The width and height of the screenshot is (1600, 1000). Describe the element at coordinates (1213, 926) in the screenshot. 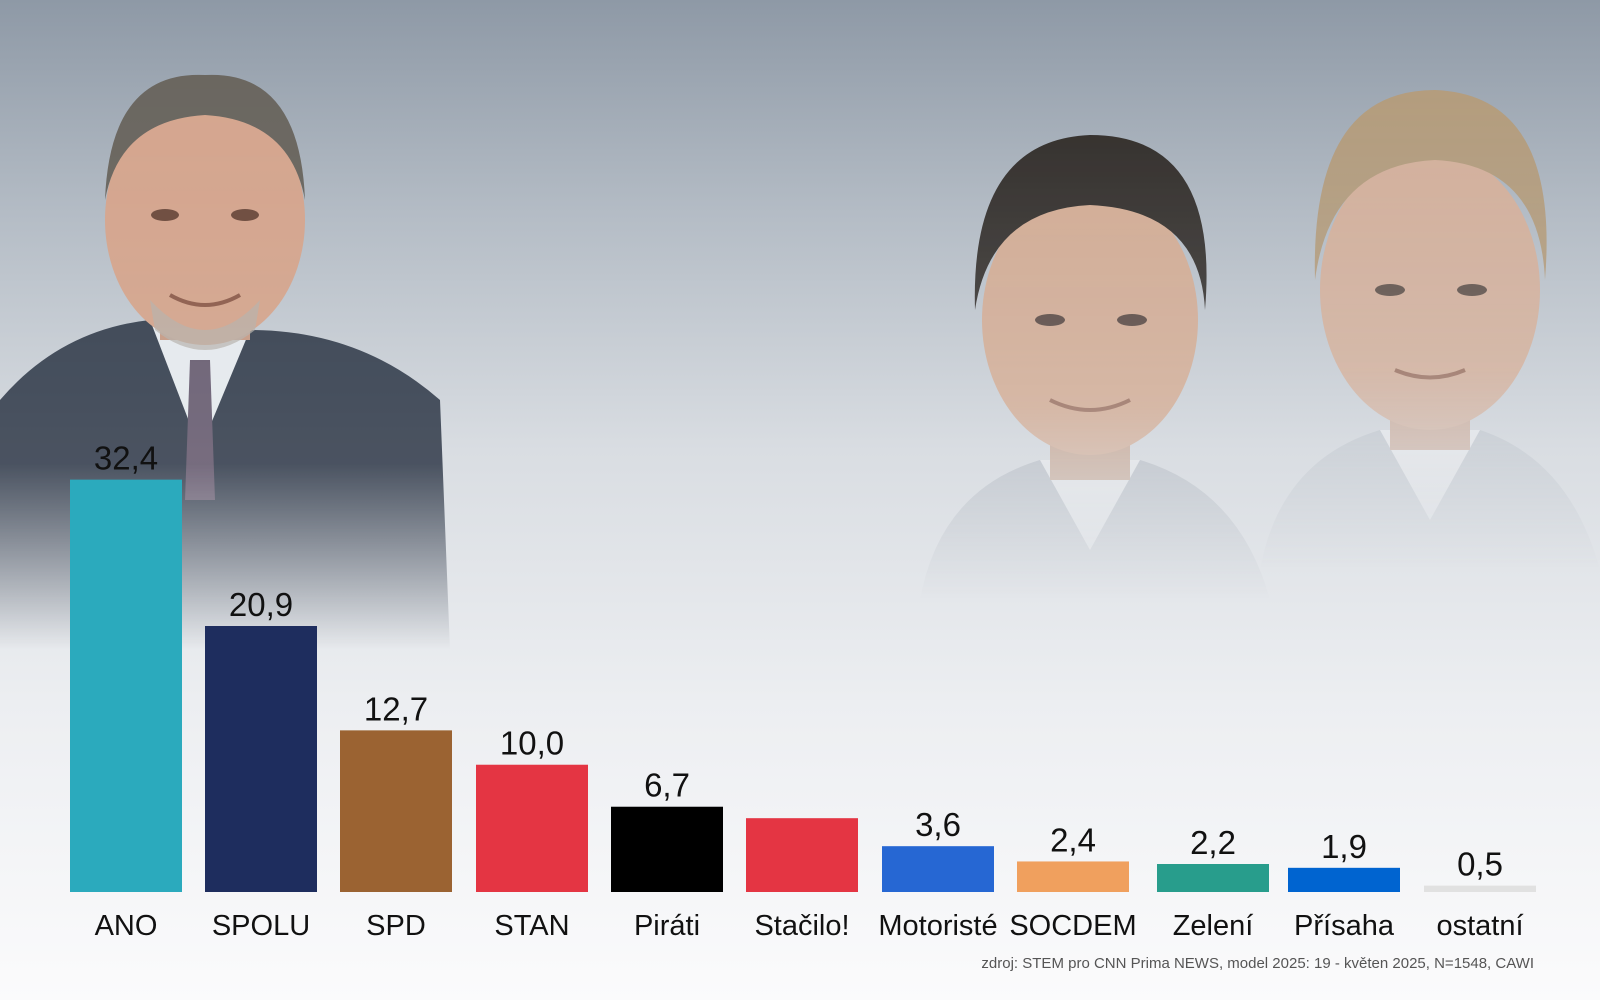

I see `category-label: Zelení` at that location.